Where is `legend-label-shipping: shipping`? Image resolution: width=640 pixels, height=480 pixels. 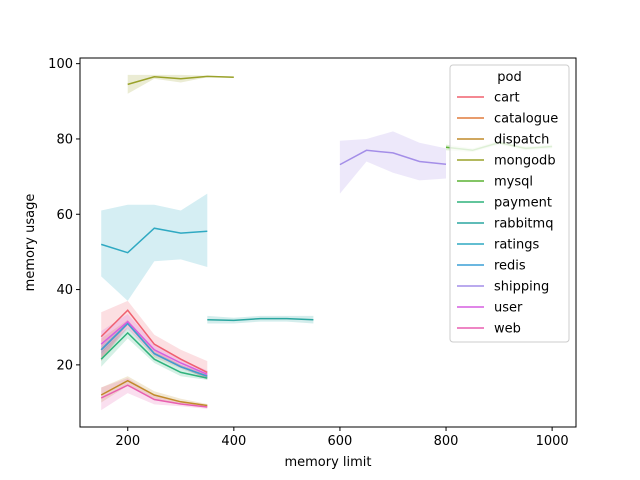
legend-label-shipping: shipping is located at coordinates (521, 287).